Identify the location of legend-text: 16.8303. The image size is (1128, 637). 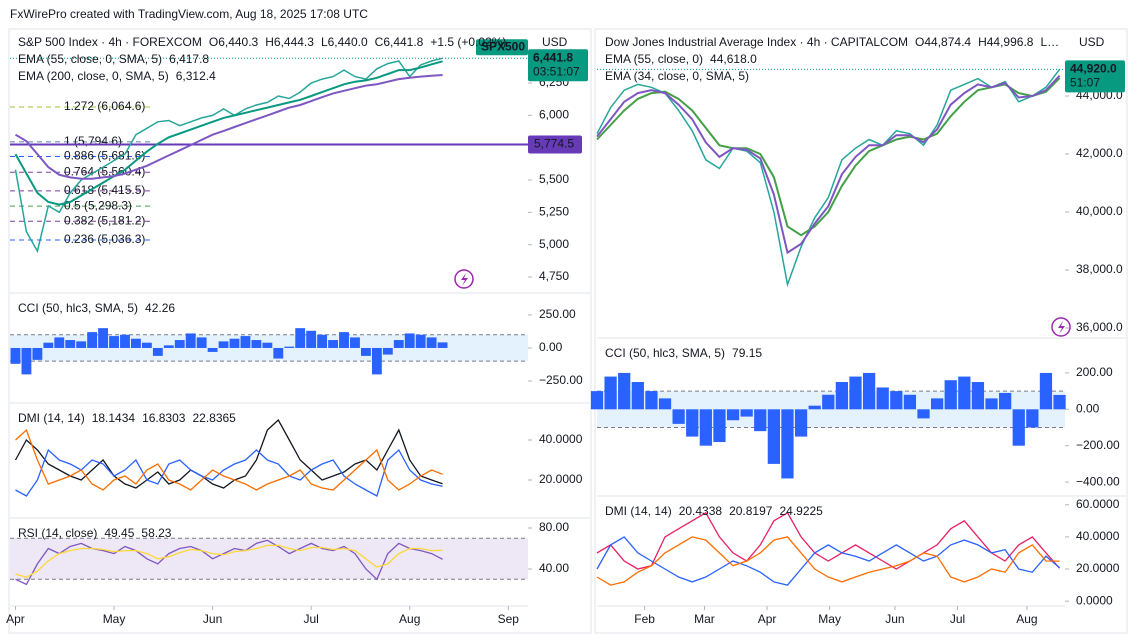
(164, 418).